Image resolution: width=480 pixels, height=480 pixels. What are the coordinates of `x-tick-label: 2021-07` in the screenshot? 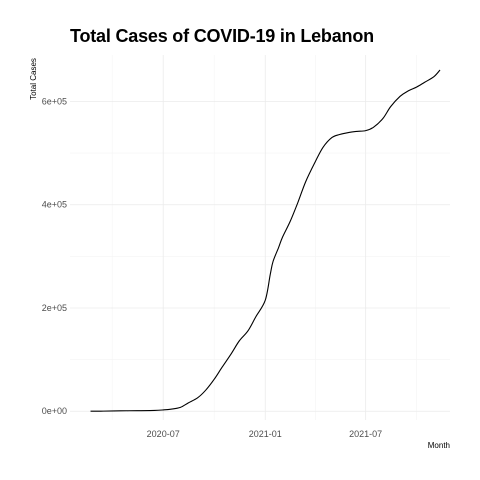 It's located at (365, 434).